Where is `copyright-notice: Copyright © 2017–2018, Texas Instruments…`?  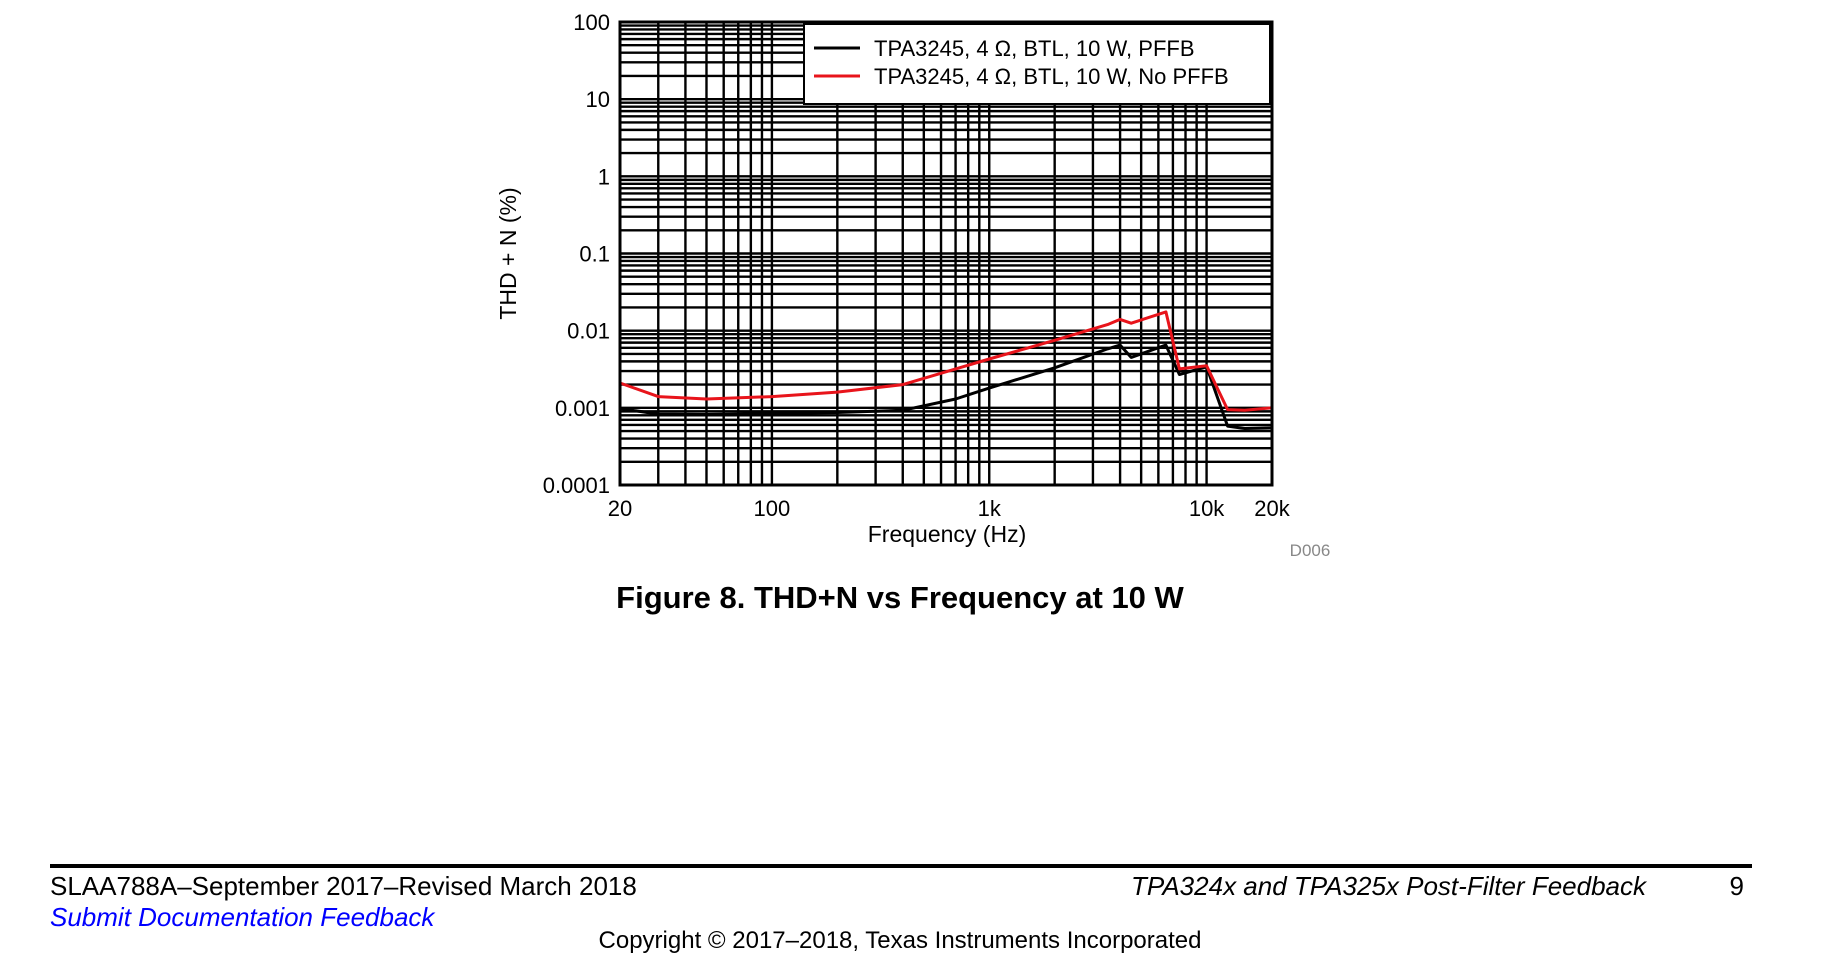
copyright-notice: Copyright © 2017–2018, Texas Instruments… is located at coordinates (900, 940).